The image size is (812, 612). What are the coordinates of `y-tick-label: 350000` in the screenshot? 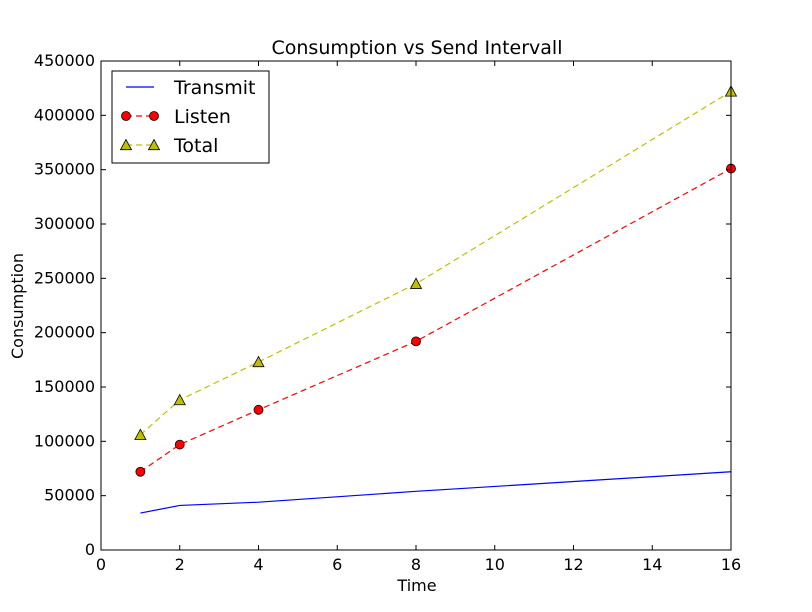 It's located at (64, 169).